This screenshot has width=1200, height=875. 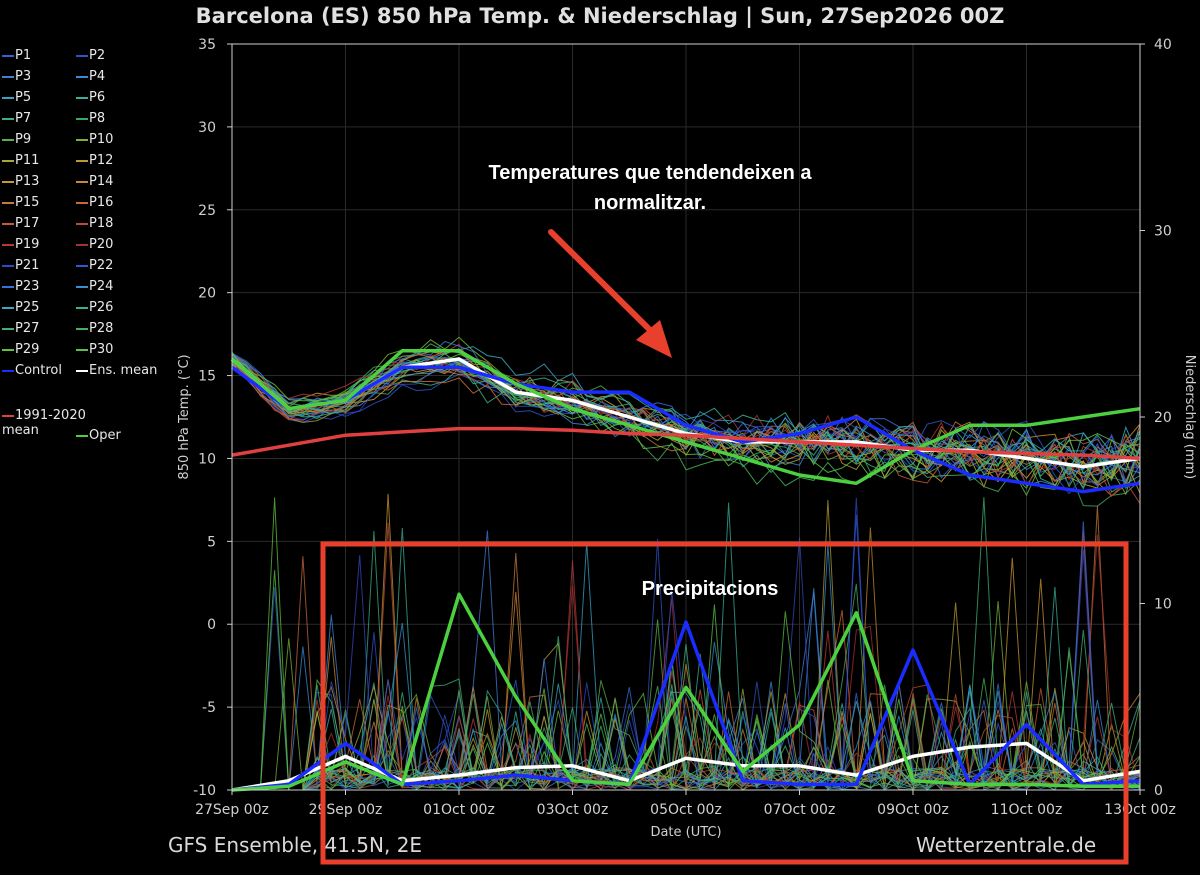 What do you see at coordinates (27, 244) in the screenshot?
I see `legend-label: P19` at bounding box center [27, 244].